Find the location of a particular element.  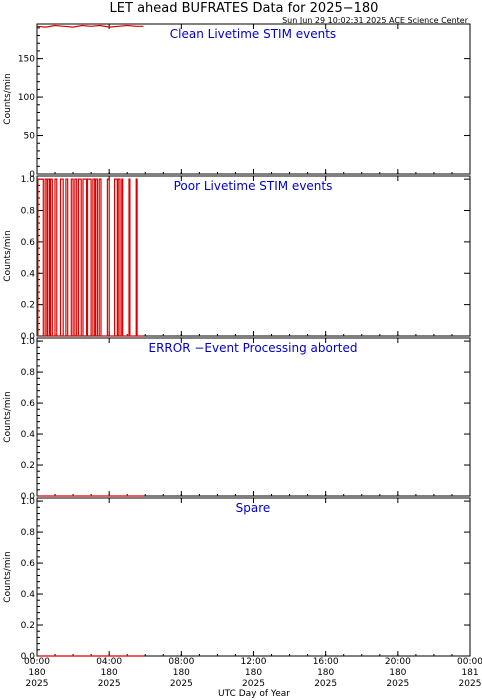

panel-label: Clean Livetime STIM events is located at coordinates (253, 34).